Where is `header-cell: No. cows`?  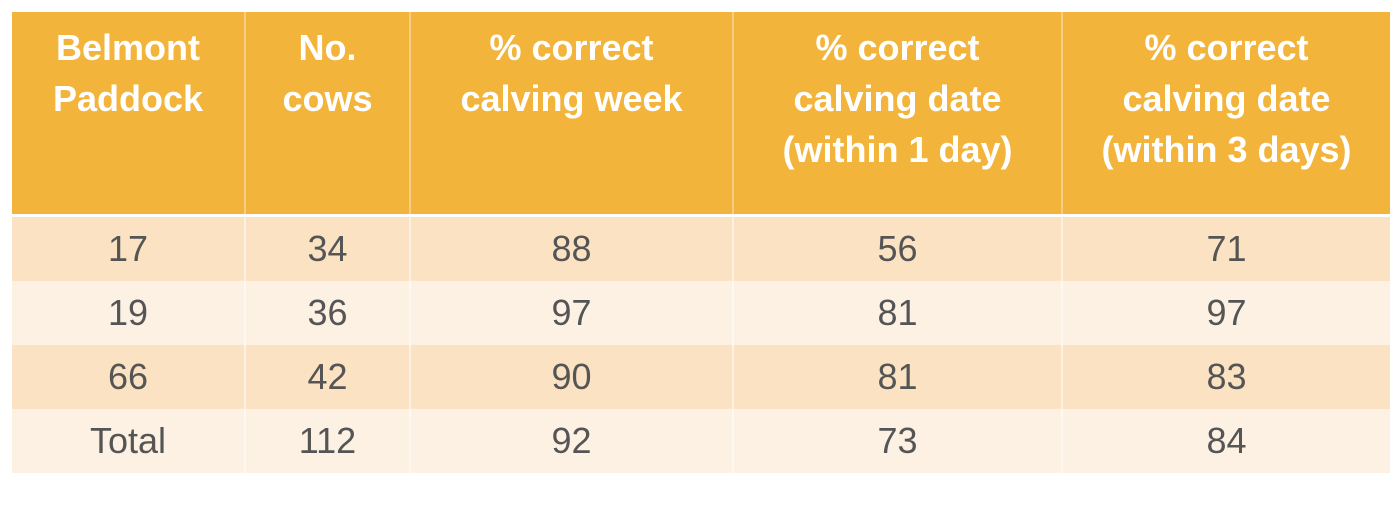 header-cell: No. cows is located at coordinates (327, 113).